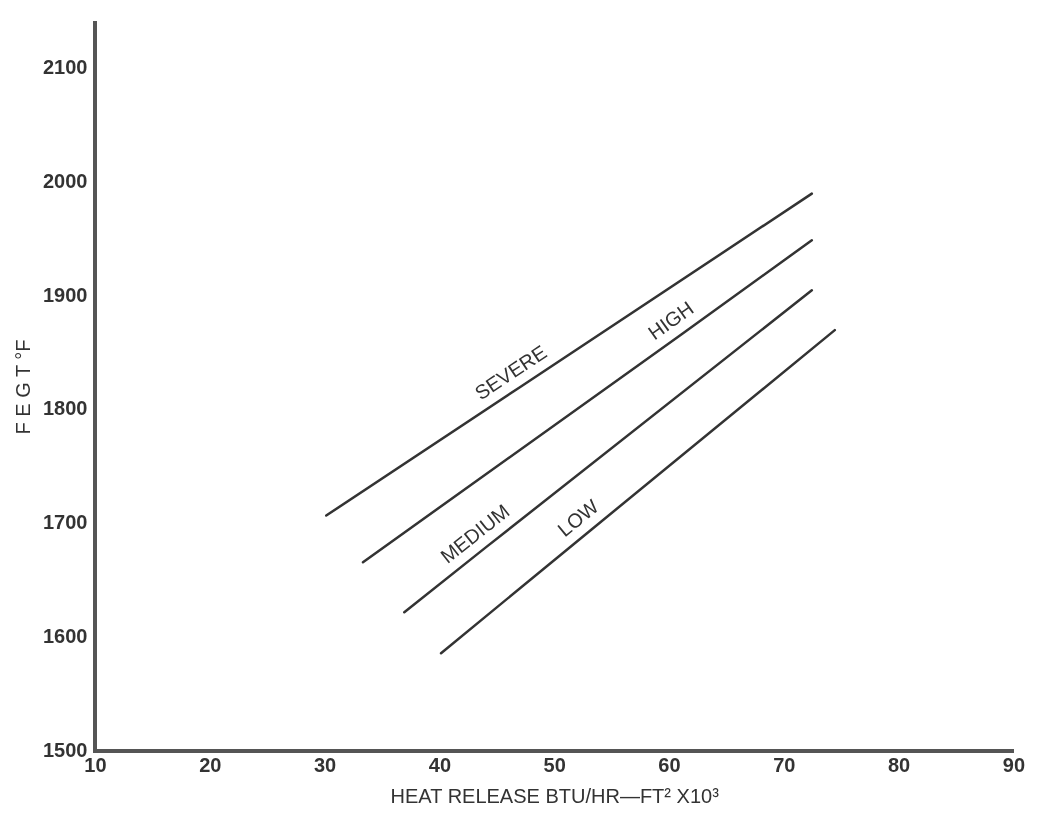  I want to click on x-tick-label: 60, so click(669, 764).